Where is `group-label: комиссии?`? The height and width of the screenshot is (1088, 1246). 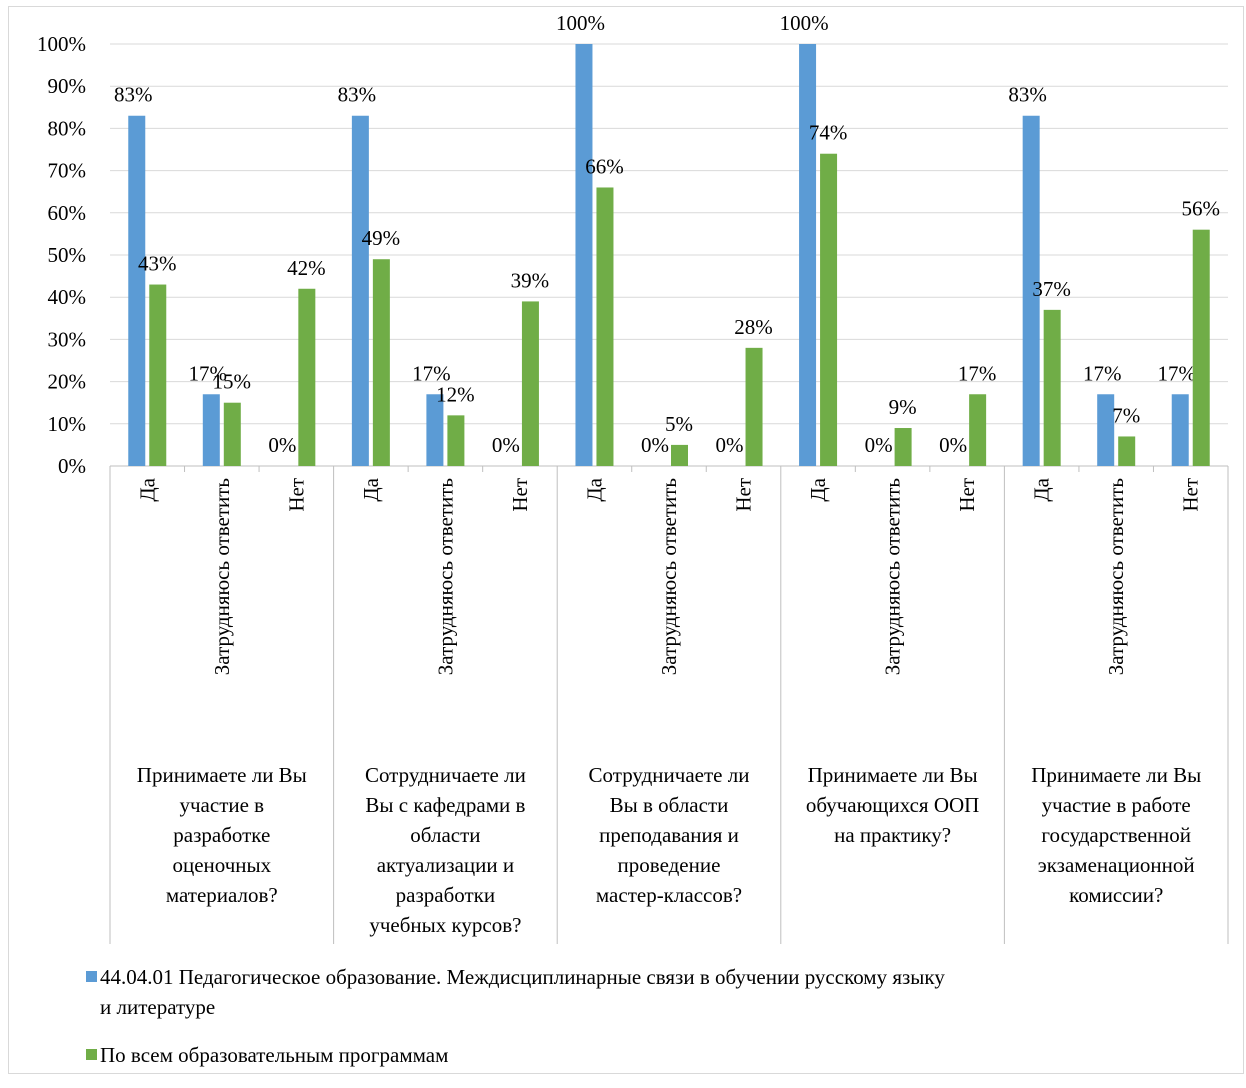 group-label: комиссии? is located at coordinates (1116, 895).